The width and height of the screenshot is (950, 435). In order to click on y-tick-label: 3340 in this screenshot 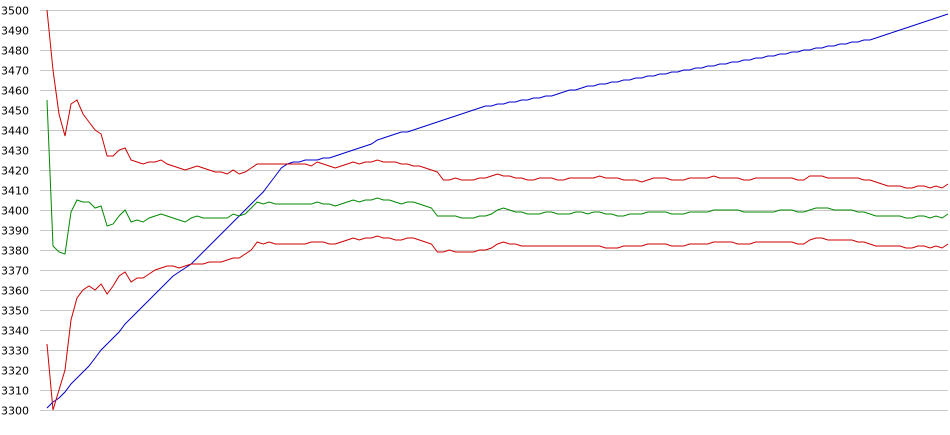, I will do `click(15, 331)`.